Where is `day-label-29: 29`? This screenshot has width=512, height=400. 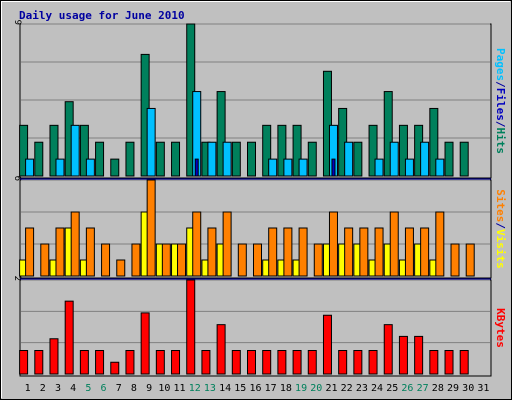
day-label-29: 29 is located at coordinates (453, 388).